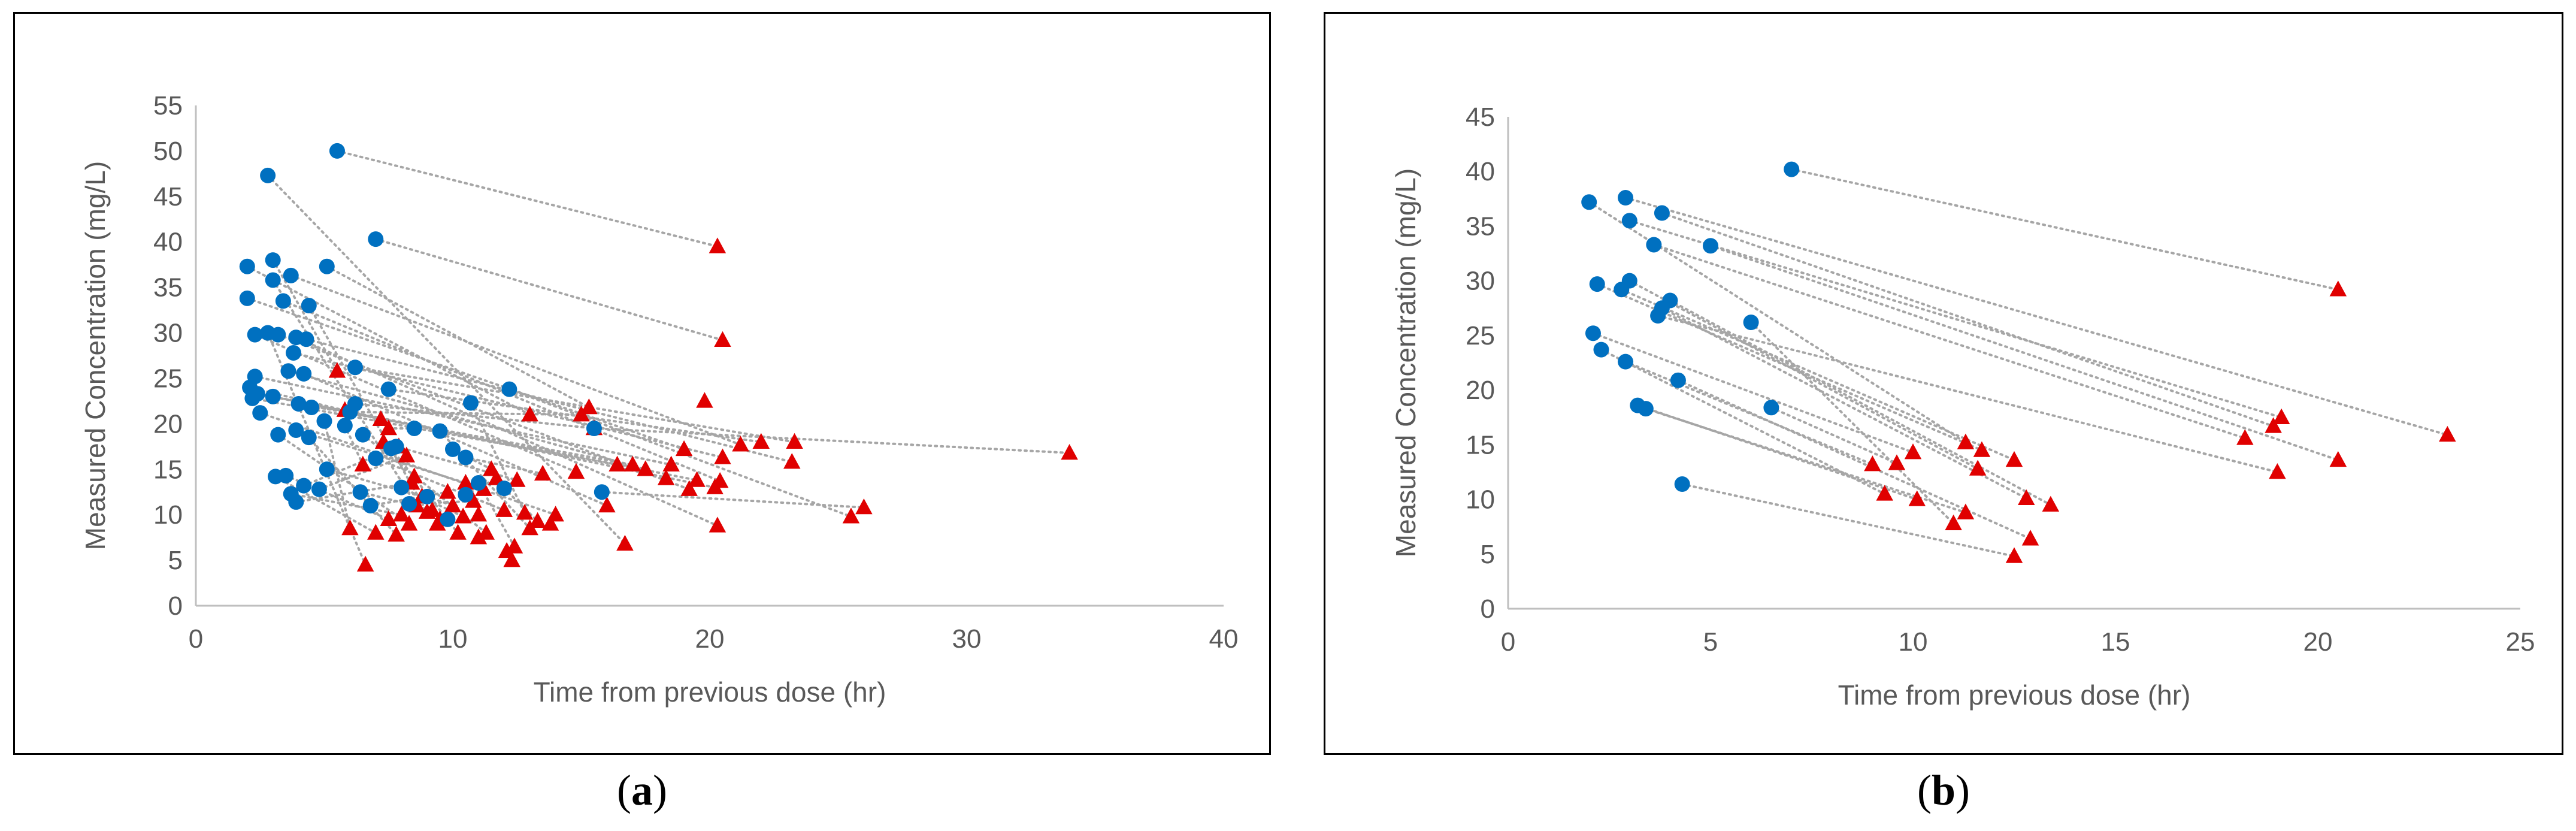  Describe the element at coordinates (1943, 790) in the screenshot. I see `panel-b-caption: (b)` at that location.